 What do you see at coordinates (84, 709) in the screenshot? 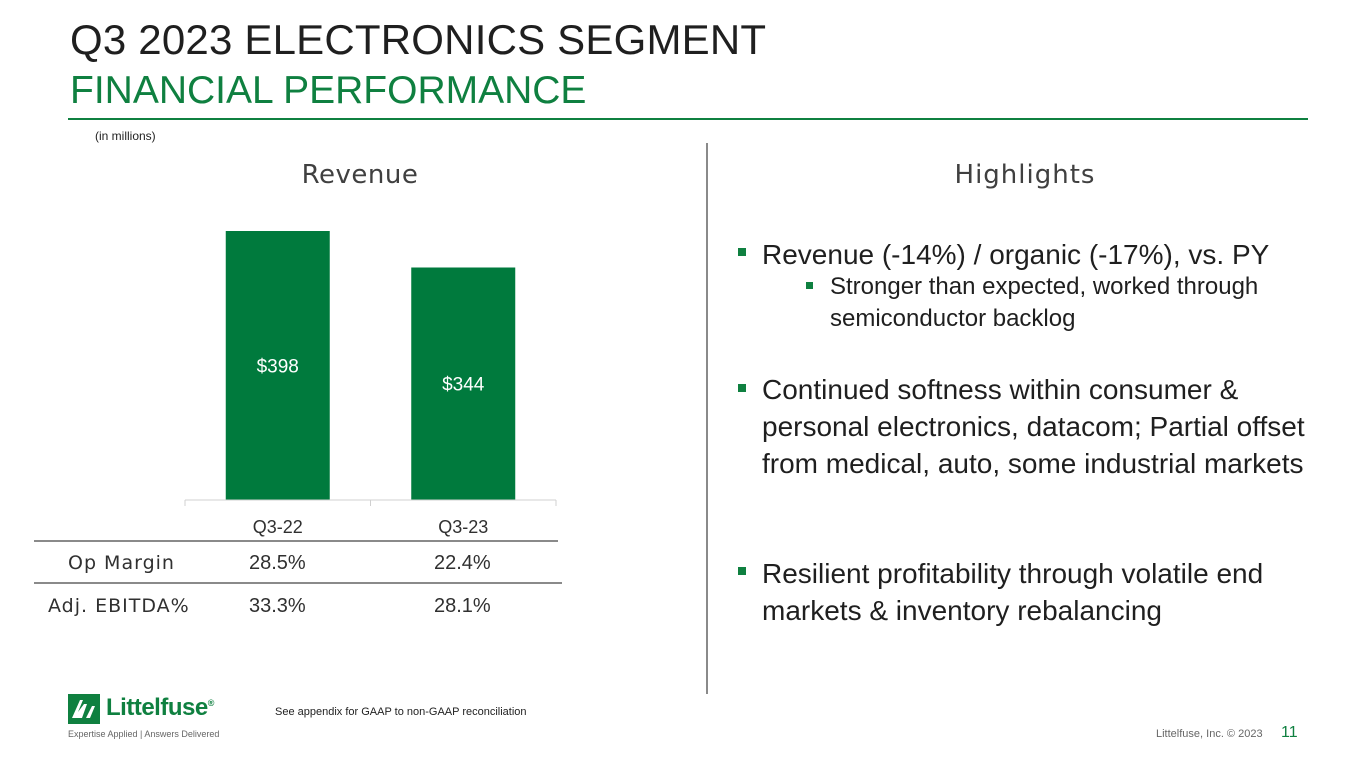
I see `littelfuse-logo-icon` at bounding box center [84, 709].